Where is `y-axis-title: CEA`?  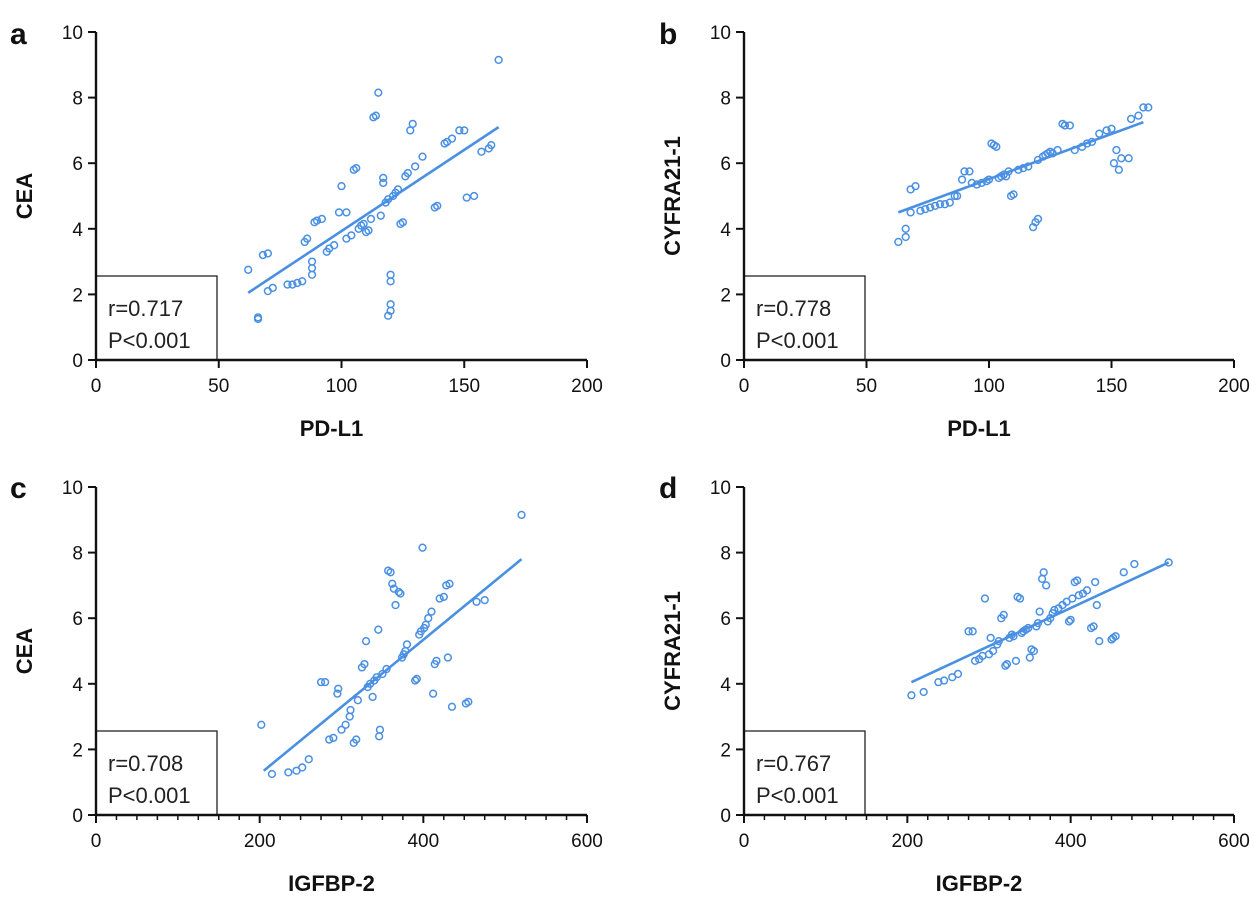 y-axis-title: CEA is located at coordinates (24, 651).